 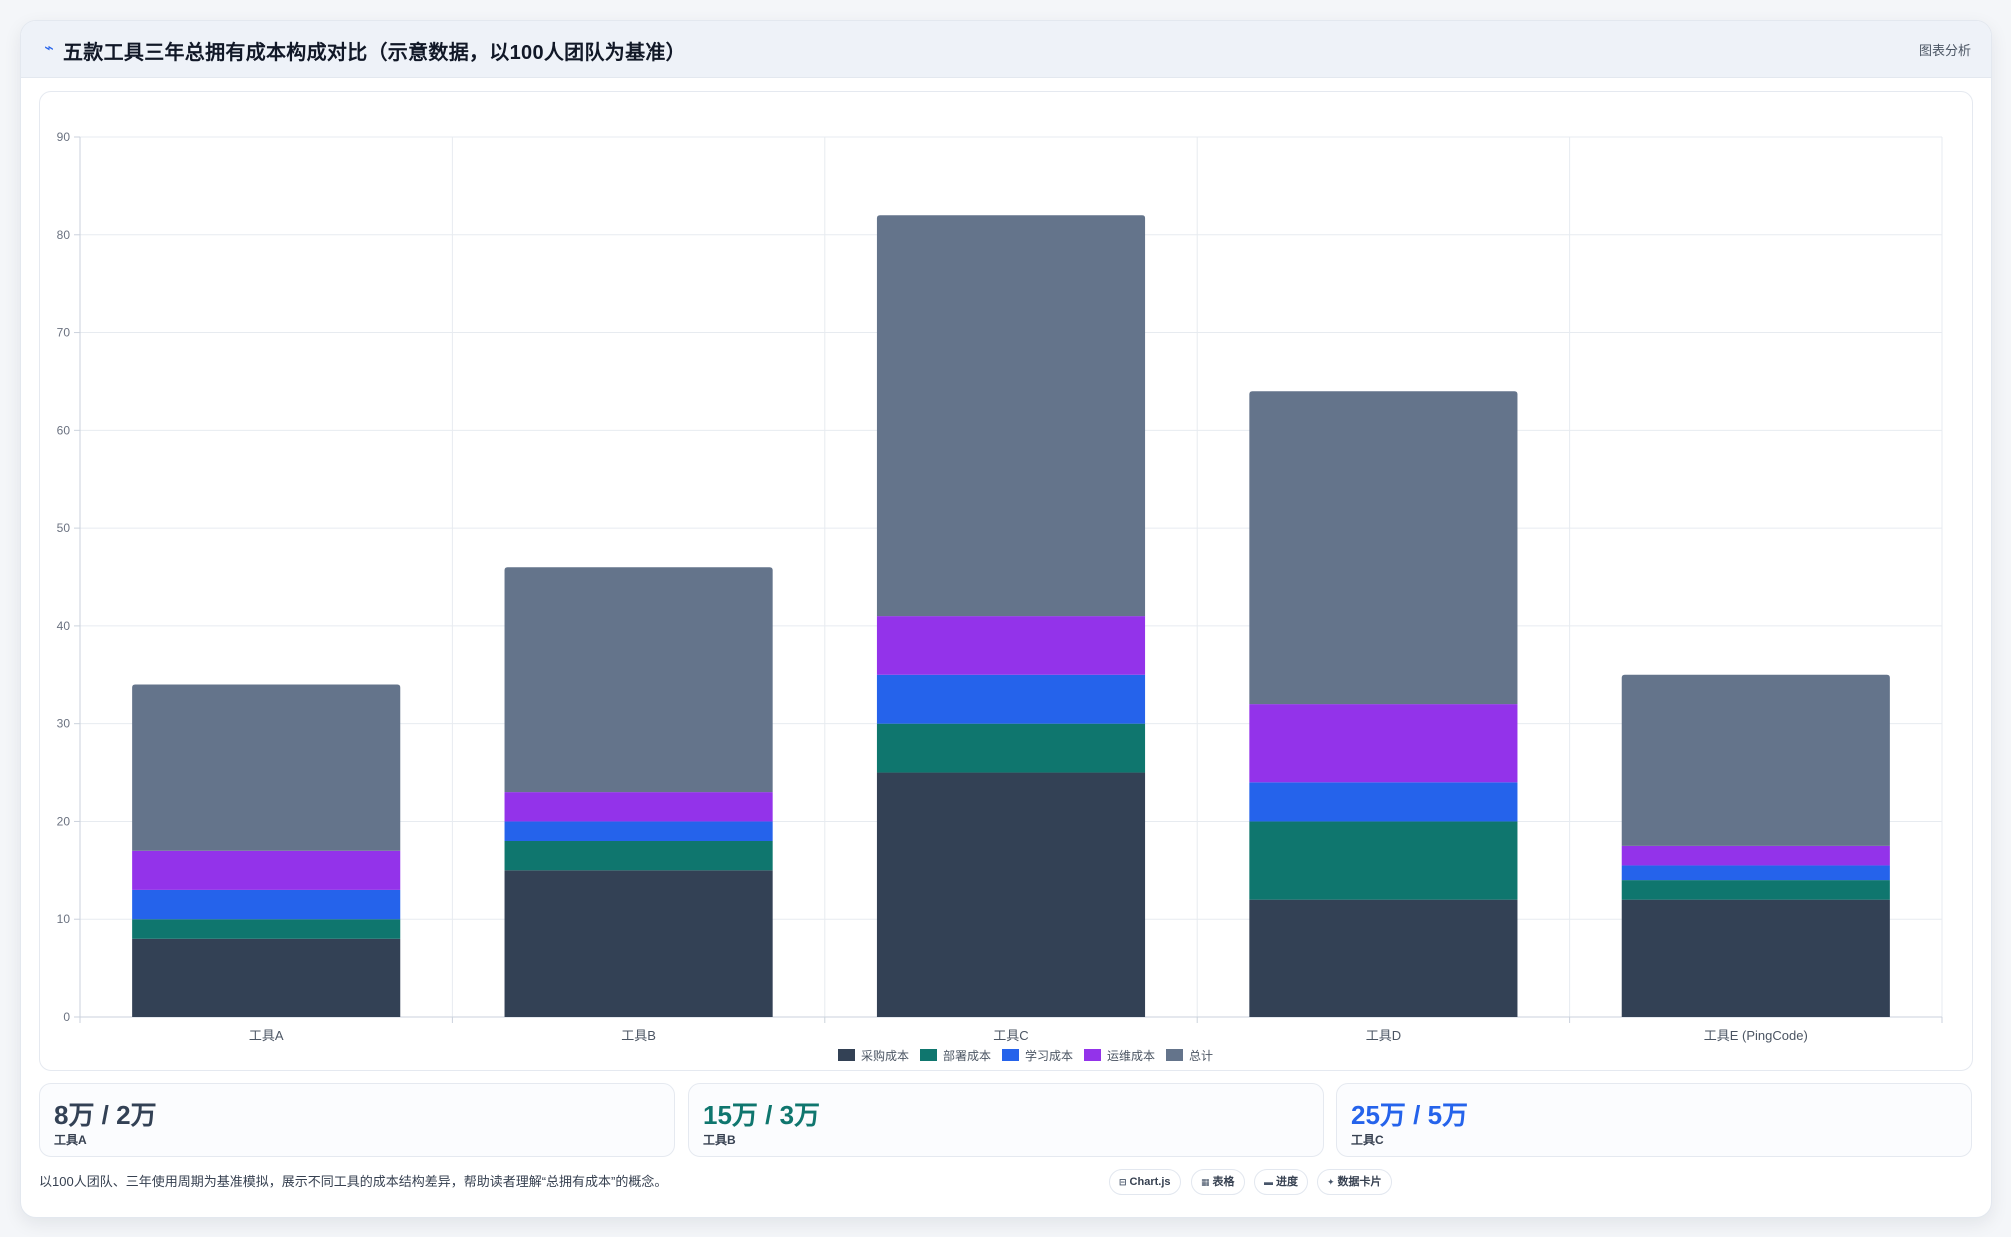 I want to click on stat-value: 8万 / 2万, so click(x=105, y=1115).